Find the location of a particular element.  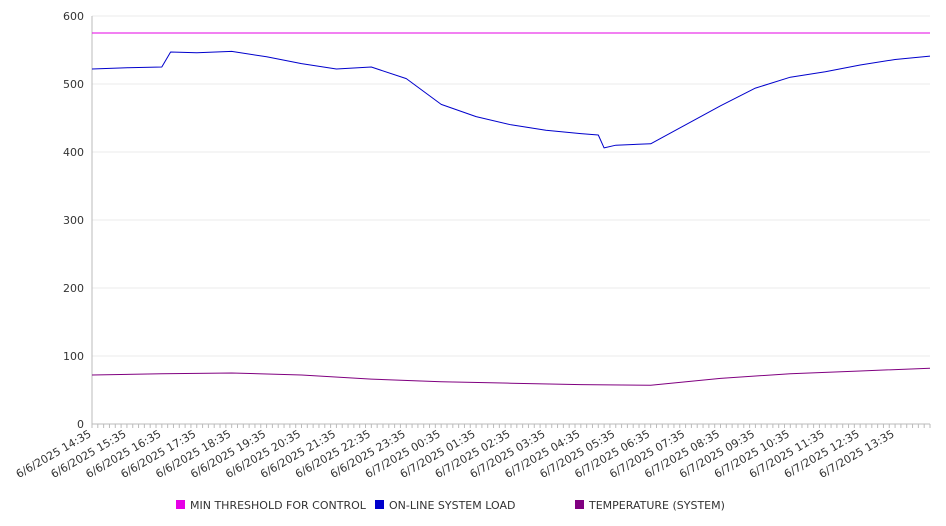

legend-label: TEMPERATURE (SYSTEM) is located at coordinates (656, 505).